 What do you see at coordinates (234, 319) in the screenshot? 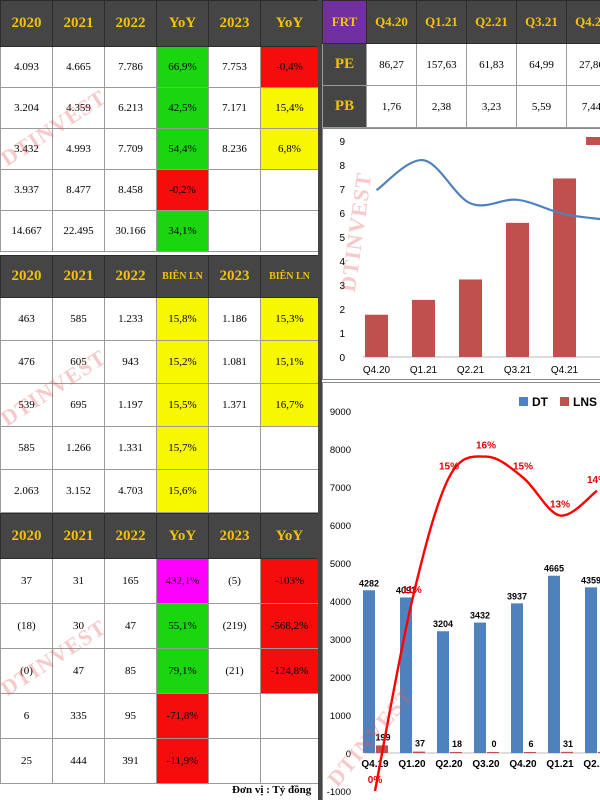
I see `table-cell: 1.186` at bounding box center [234, 319].